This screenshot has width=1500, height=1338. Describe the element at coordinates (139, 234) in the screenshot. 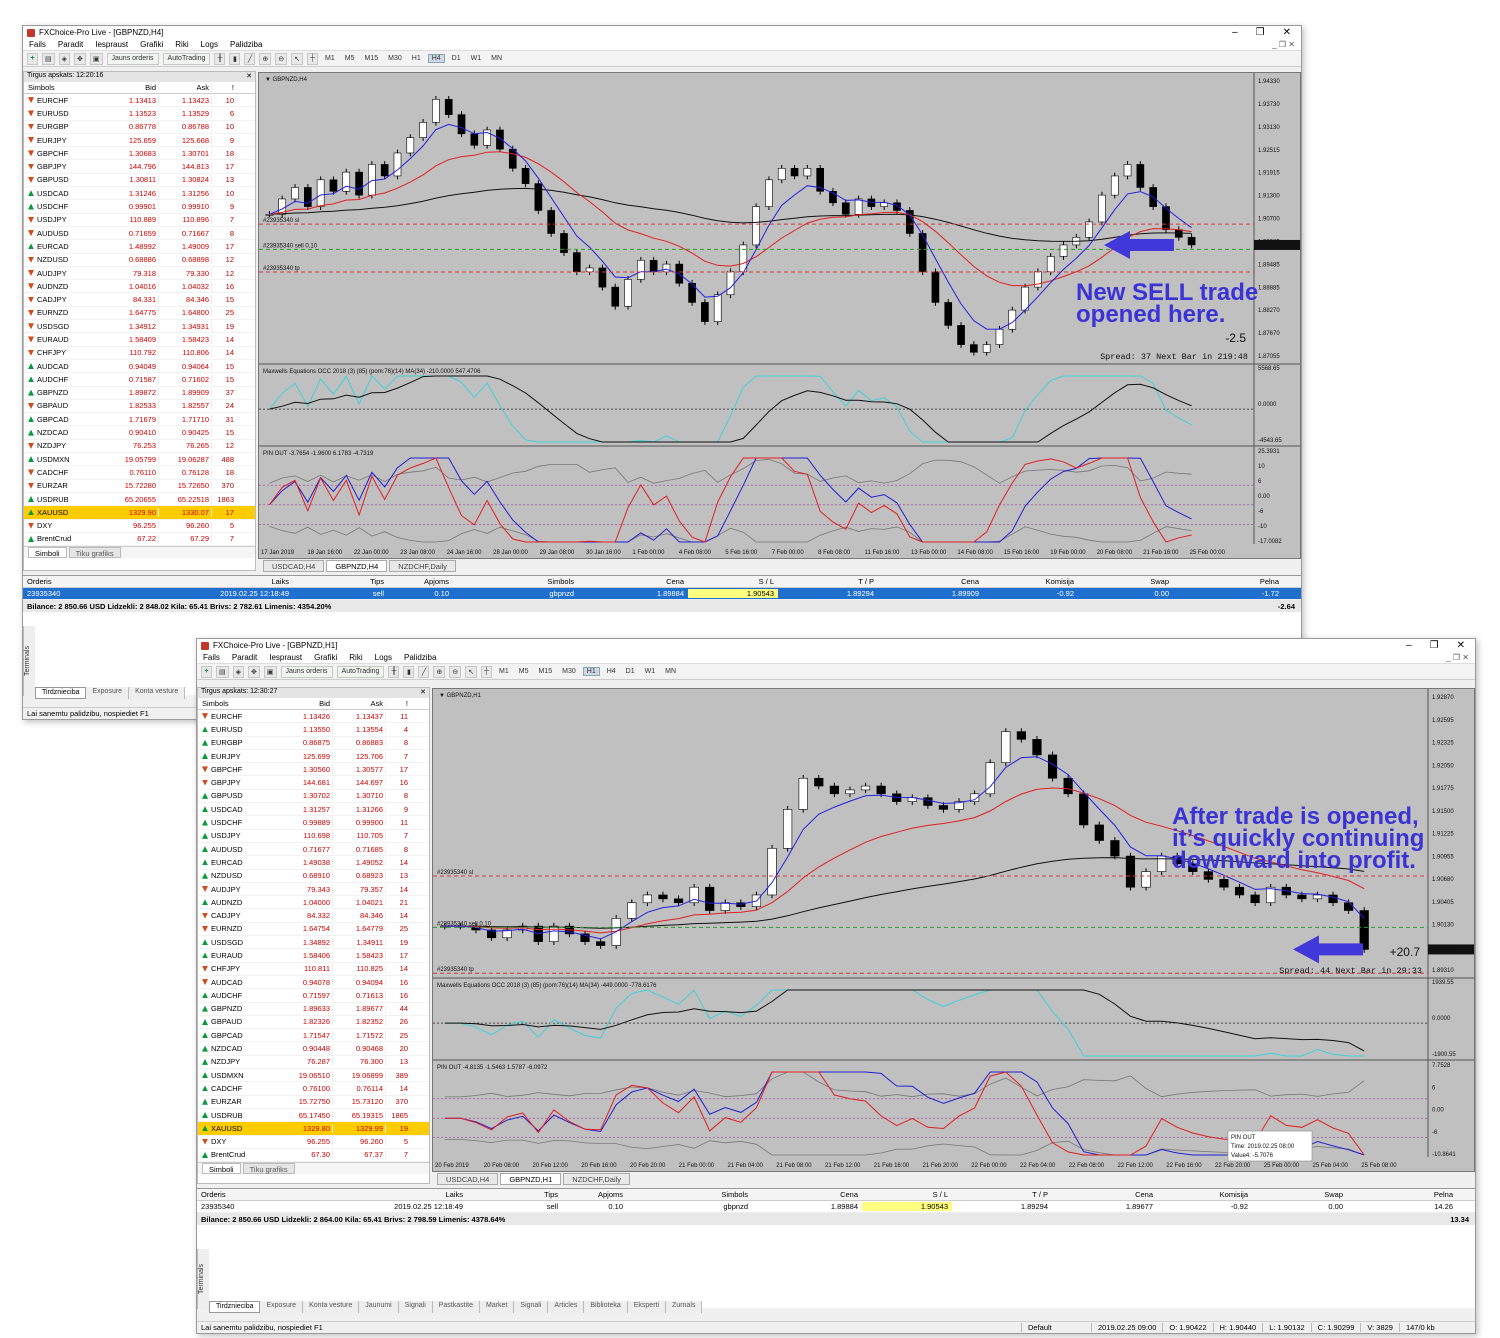

I see `market-row-audusd: AUDUSD 0.71659 0.71667 8` at that location.